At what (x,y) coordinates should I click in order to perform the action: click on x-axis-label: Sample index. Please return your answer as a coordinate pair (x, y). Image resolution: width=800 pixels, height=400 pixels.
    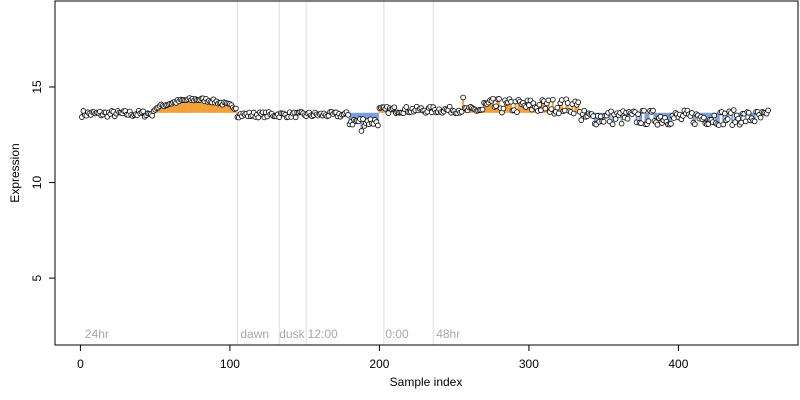
    Looking at the image, I should click on (426, 382).